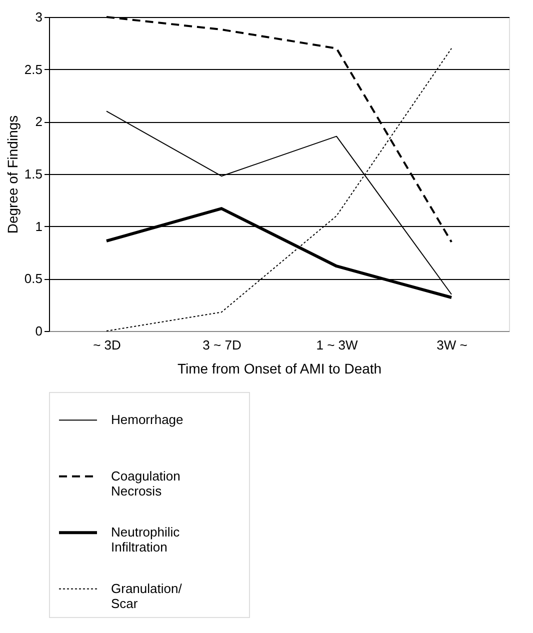 The width and height of the screenshot is (533, 633). What do you see at coordinates (38, 226) in the screenshot?
I see `y-tick-label: 1` at bounding box center [38, 226].